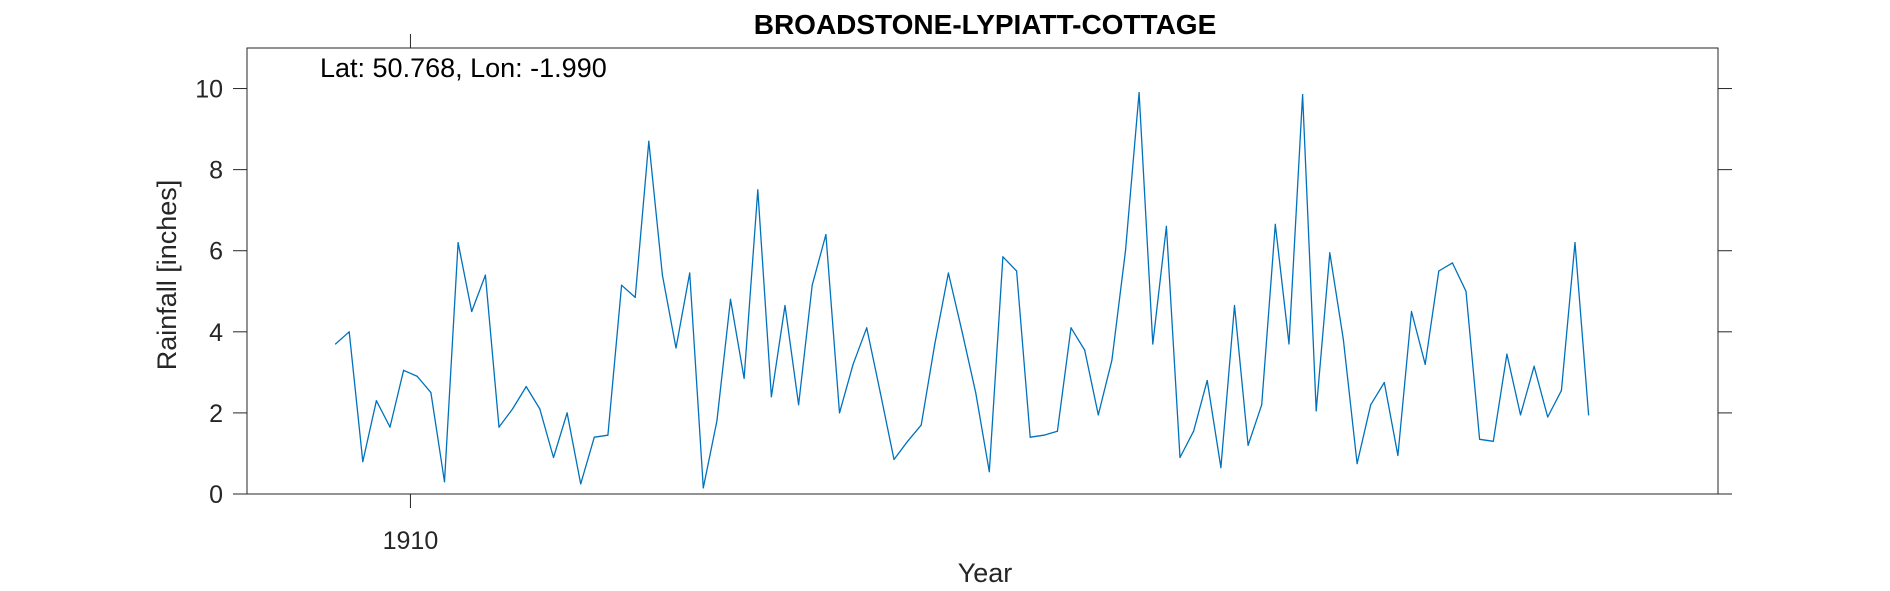 The image size is (1890, 591). Describe the element at coordinates (985, 573) in the screenshot. I see `x-axis-label: Year` at that location.